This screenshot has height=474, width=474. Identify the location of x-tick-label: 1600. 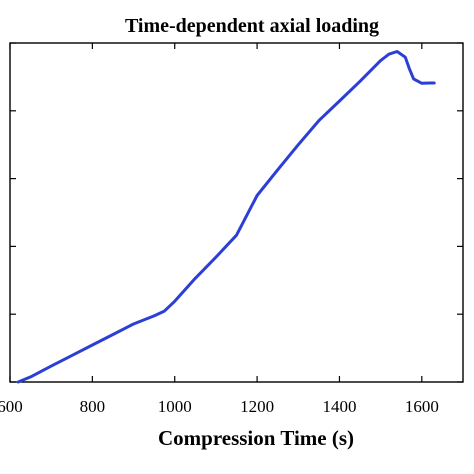
(422, 406).